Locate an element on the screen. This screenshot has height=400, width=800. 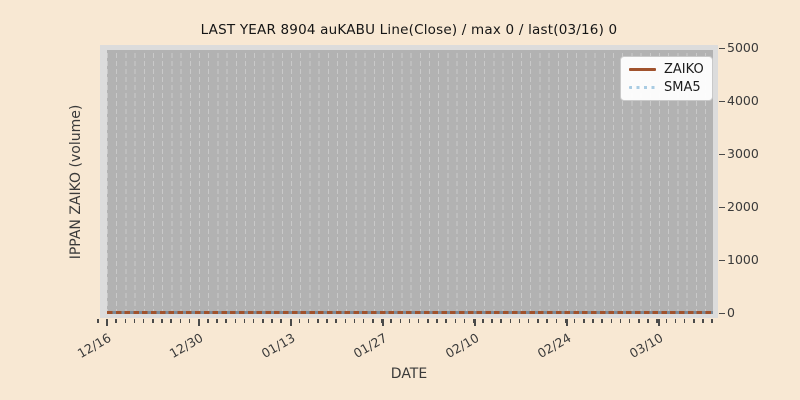
legend-item-zaiko: ZAIKO is located at coordinates (666, 69).